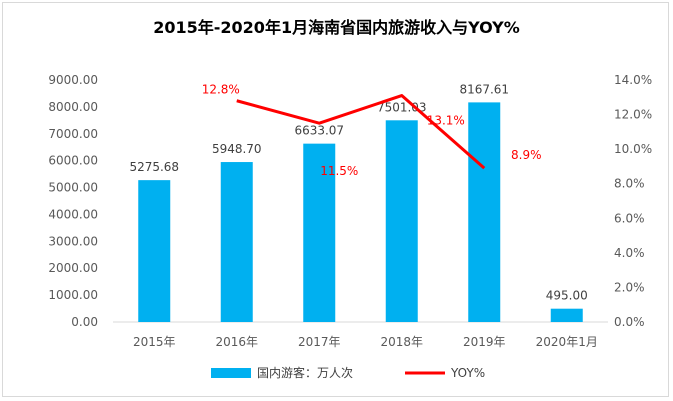  I want to click on bar-data-label: 5275.68, so click(154, 167).